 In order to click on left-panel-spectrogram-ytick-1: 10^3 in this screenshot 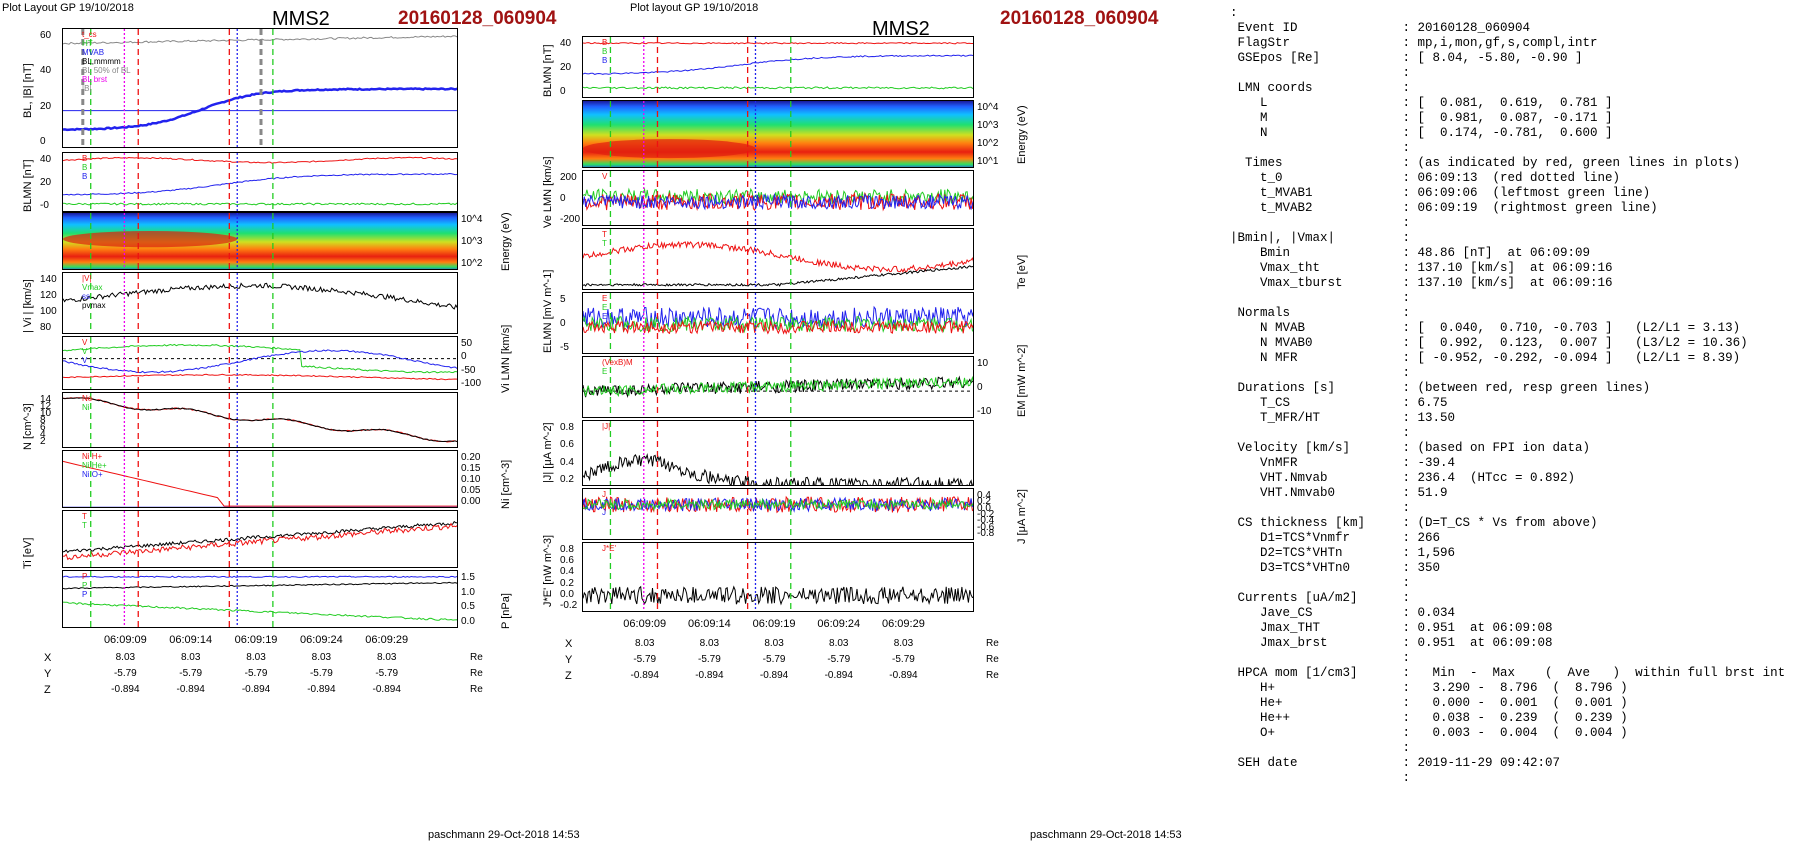, I will do `click(472, 241)`.